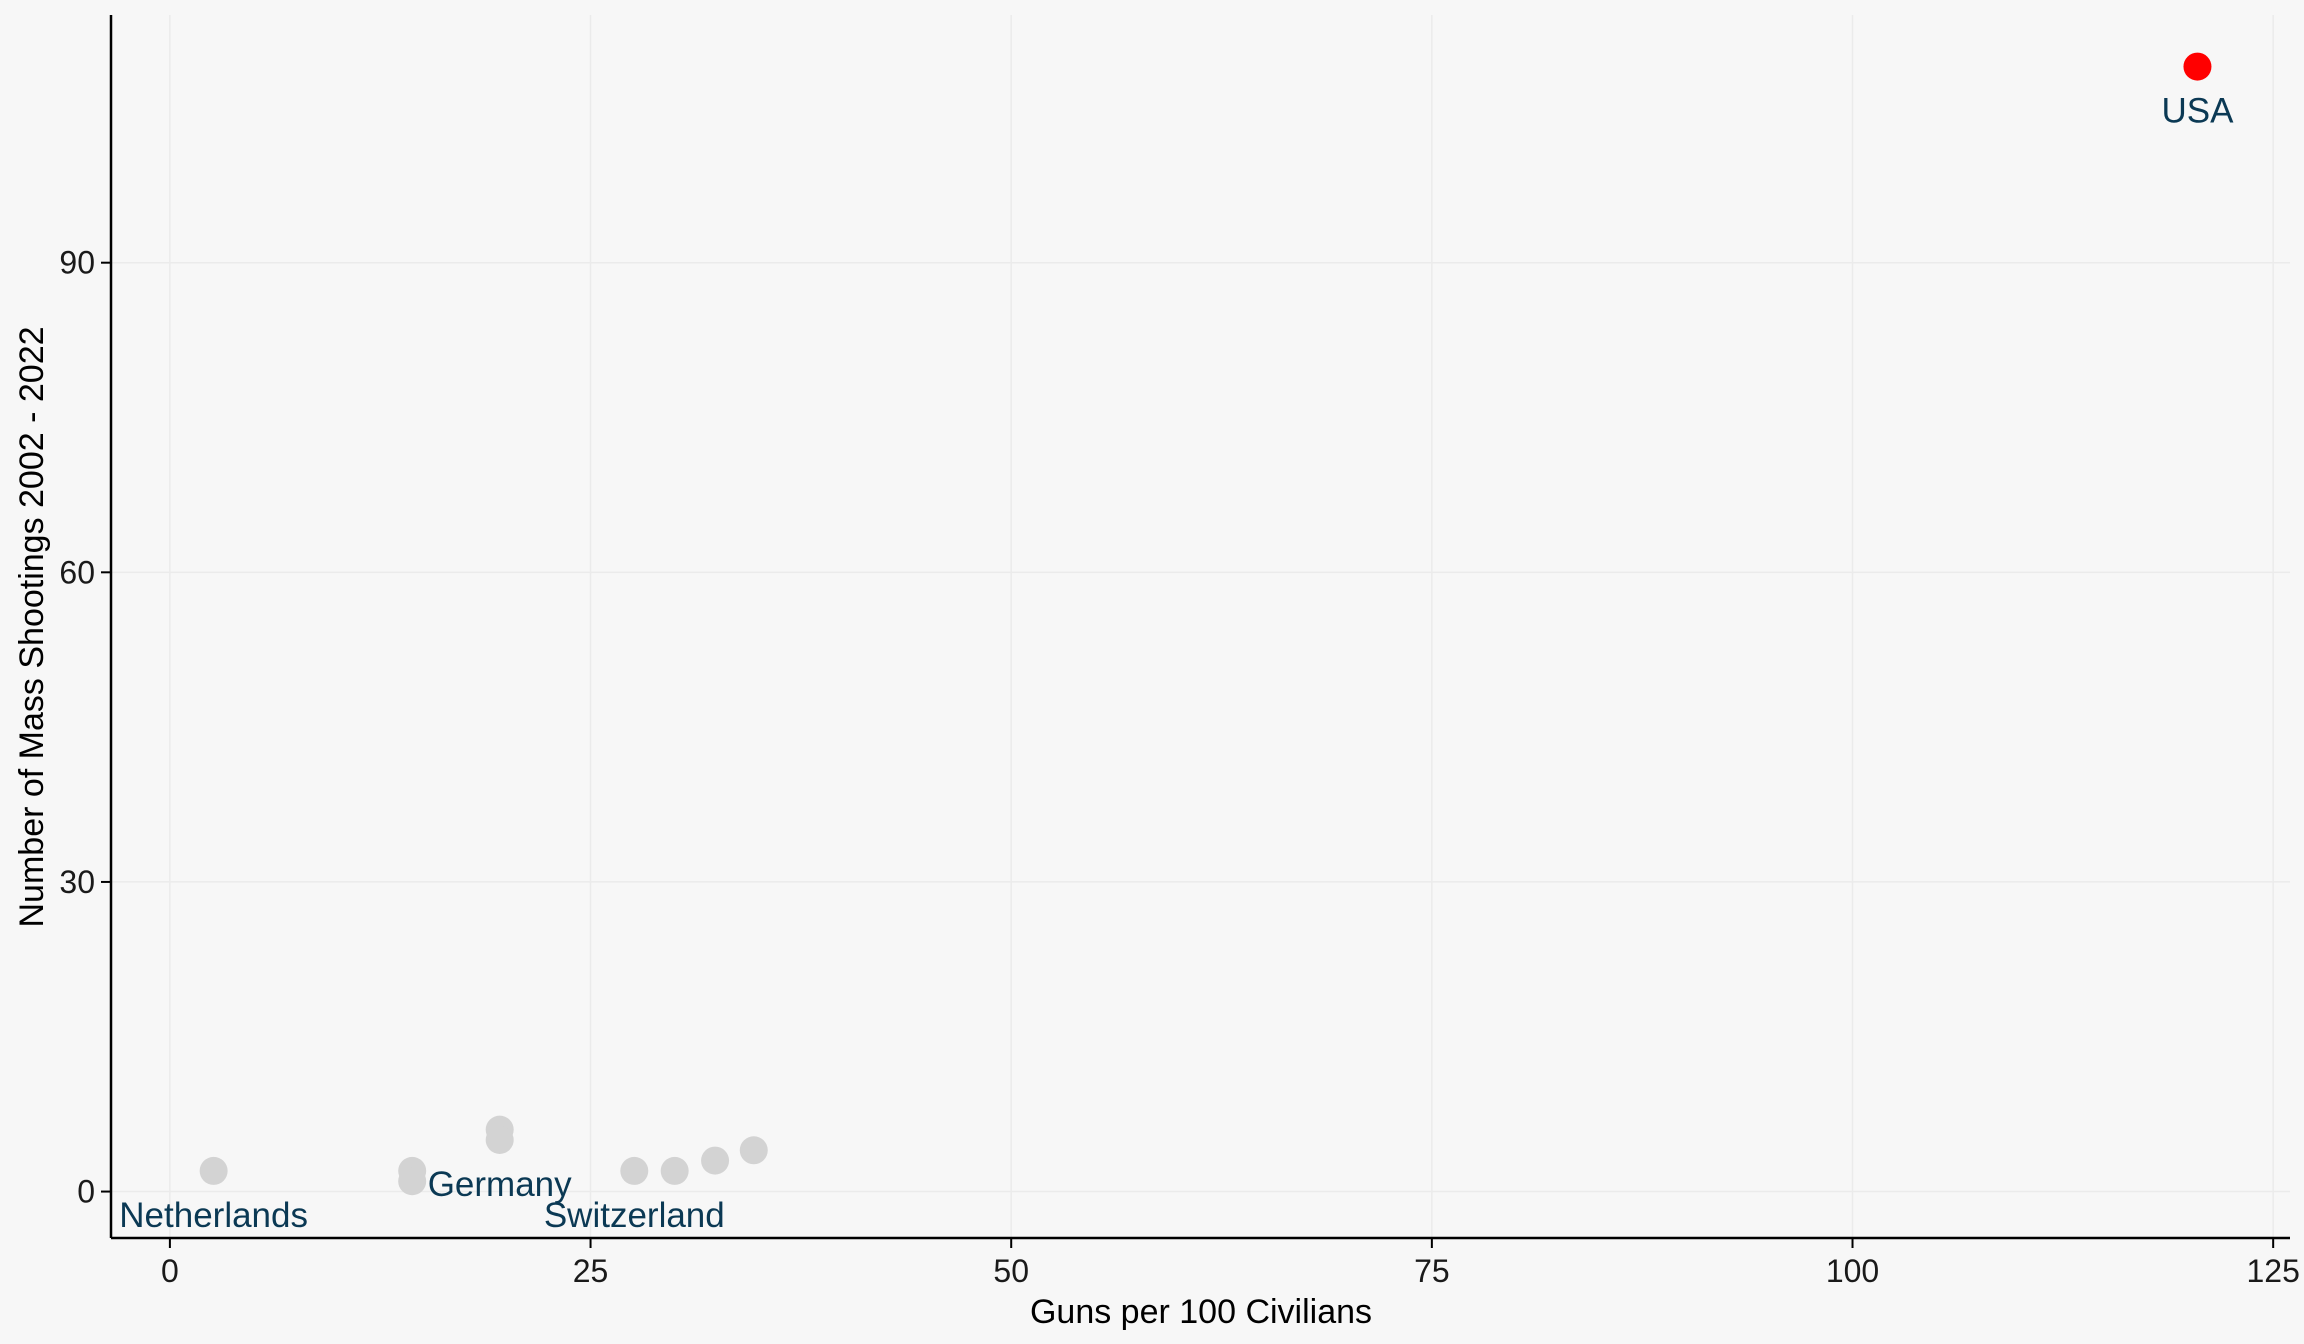 The height and width of the screenshot is (1344, 2304). What do you see at coordinates (591, 1271) in the screenshot?
I see `x-tick-label: 25` at bounding box center [591, 1271].